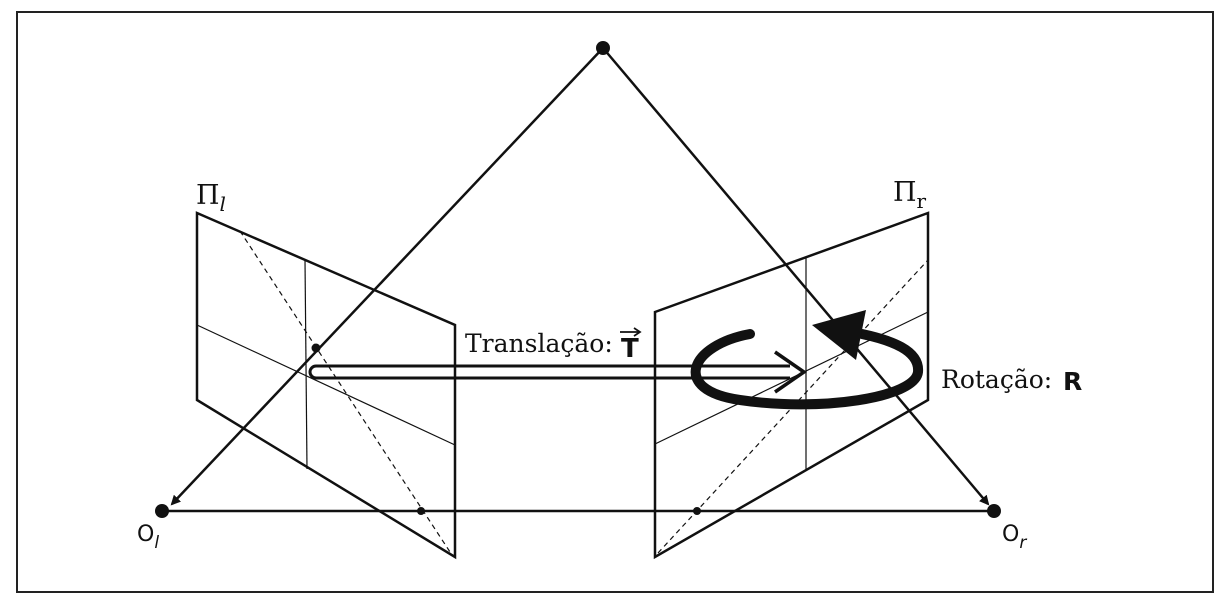 This screenshot has width=1228, height=603. What do you see at coordinates (910, 195) in the screenshot?
I see `plane-right-label: Πr` at bounding box center [910, 195].